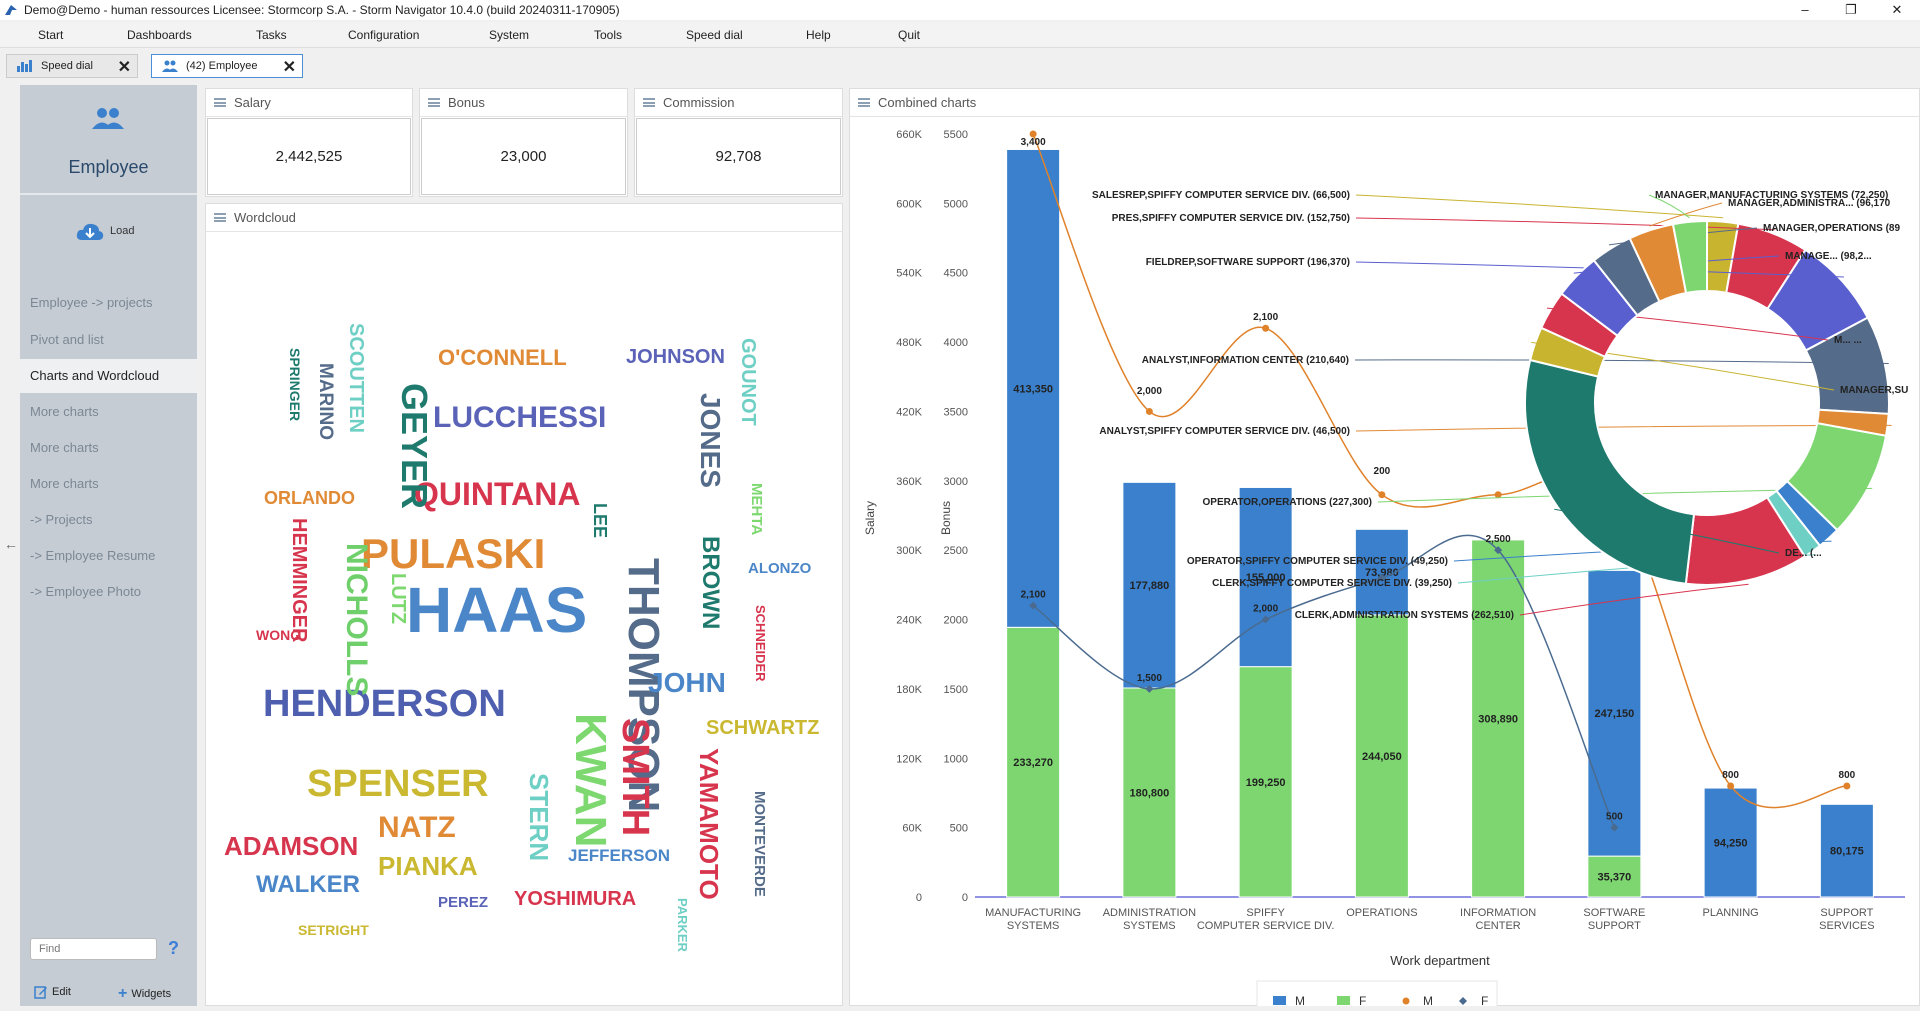 This screenshot has height=1011, width=1920. What do you see at coordinates (1897, 9) in the screenshot?
I see `close-window-button: ✕` at bounding box center [1897, 9].